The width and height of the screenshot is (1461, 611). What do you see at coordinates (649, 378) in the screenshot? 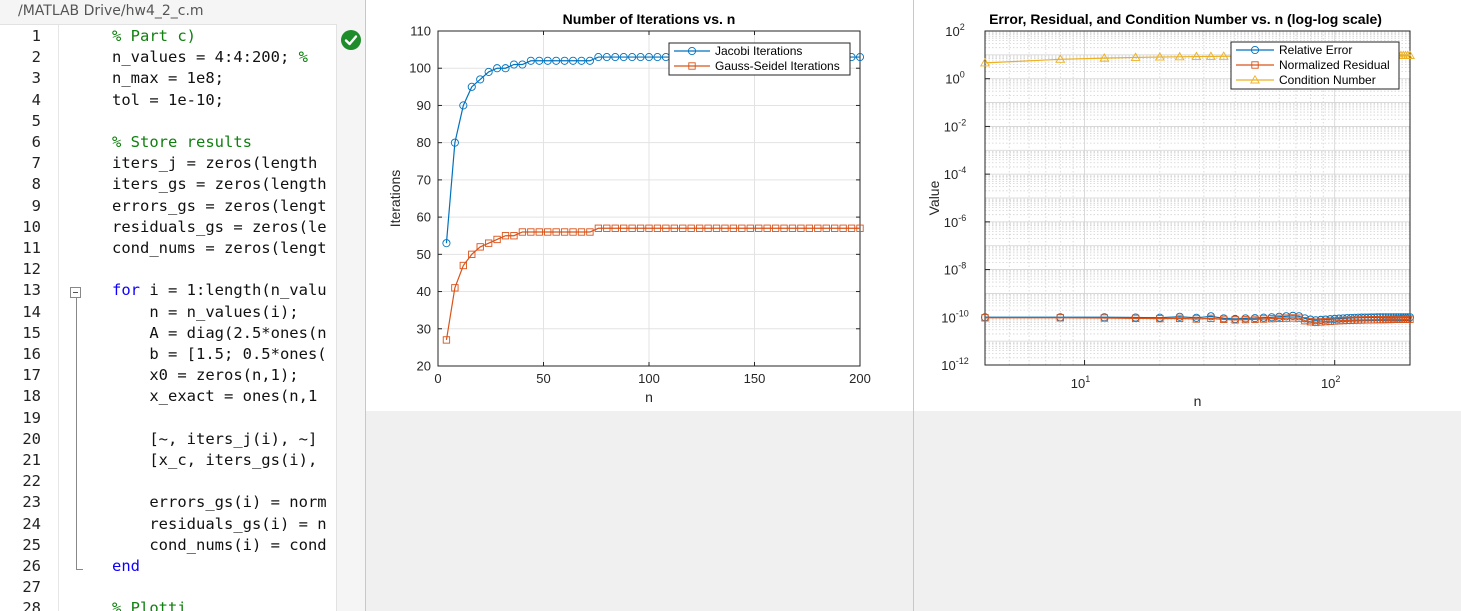
I see `x-tick-label: 100` at bounding box center [649, 378].